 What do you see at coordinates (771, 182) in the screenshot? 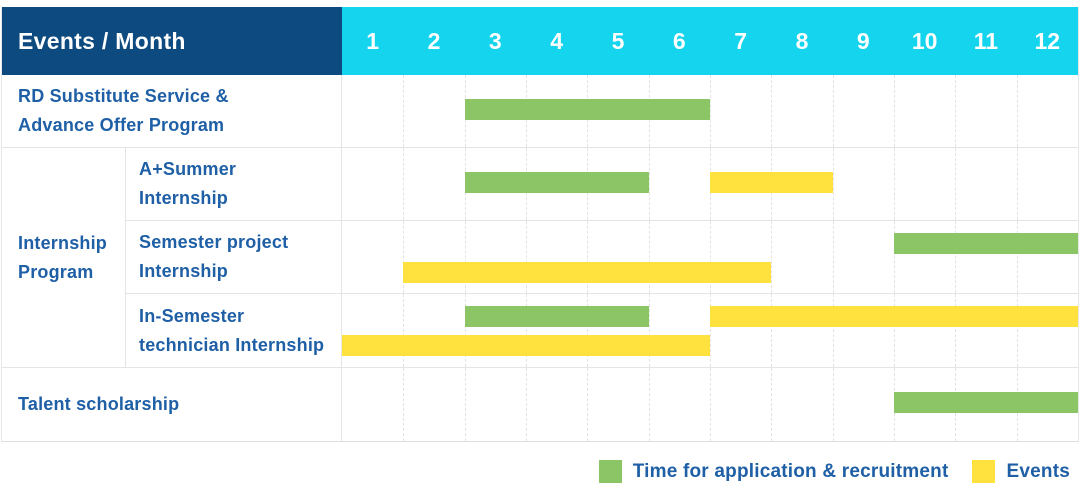
I see `bar-a-plus-summer-internship-event-m7-m8` at bounding box center [771, 182].